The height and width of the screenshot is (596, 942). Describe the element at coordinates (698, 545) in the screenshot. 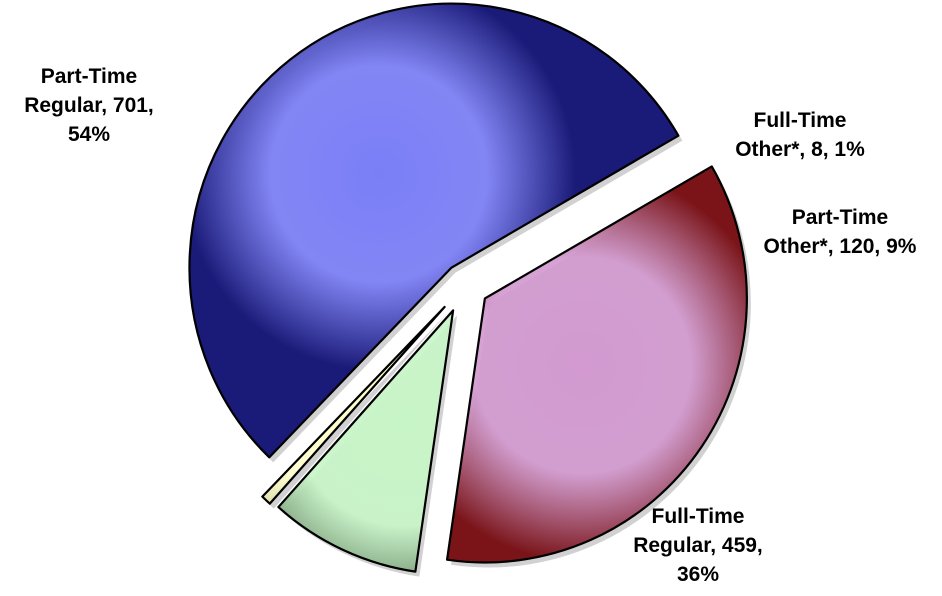

I see `slice-label-full-time-regular: Full-Time Regular, 459, 36%` at that location.